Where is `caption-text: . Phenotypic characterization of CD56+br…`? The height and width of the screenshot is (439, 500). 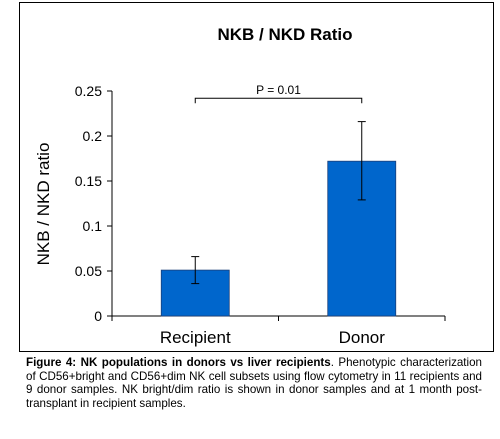
caption-text: . Phenotypic characterization of CD56+br… is located at coordinates (254, 383).